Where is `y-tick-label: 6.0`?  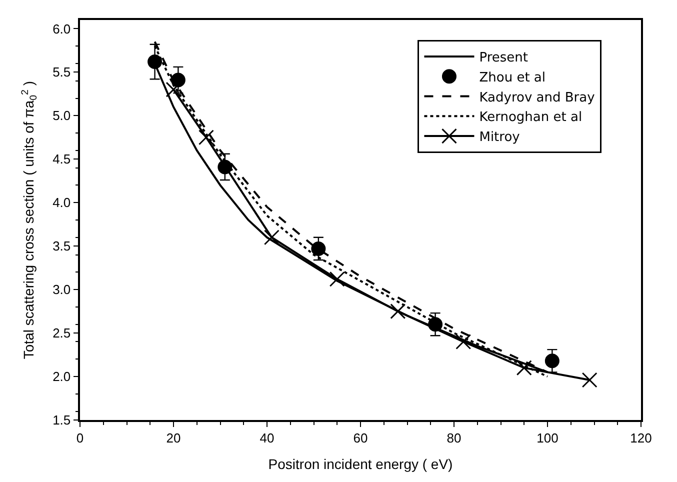
y-tick-label: 6.0 is located at coordinates (61, 28).